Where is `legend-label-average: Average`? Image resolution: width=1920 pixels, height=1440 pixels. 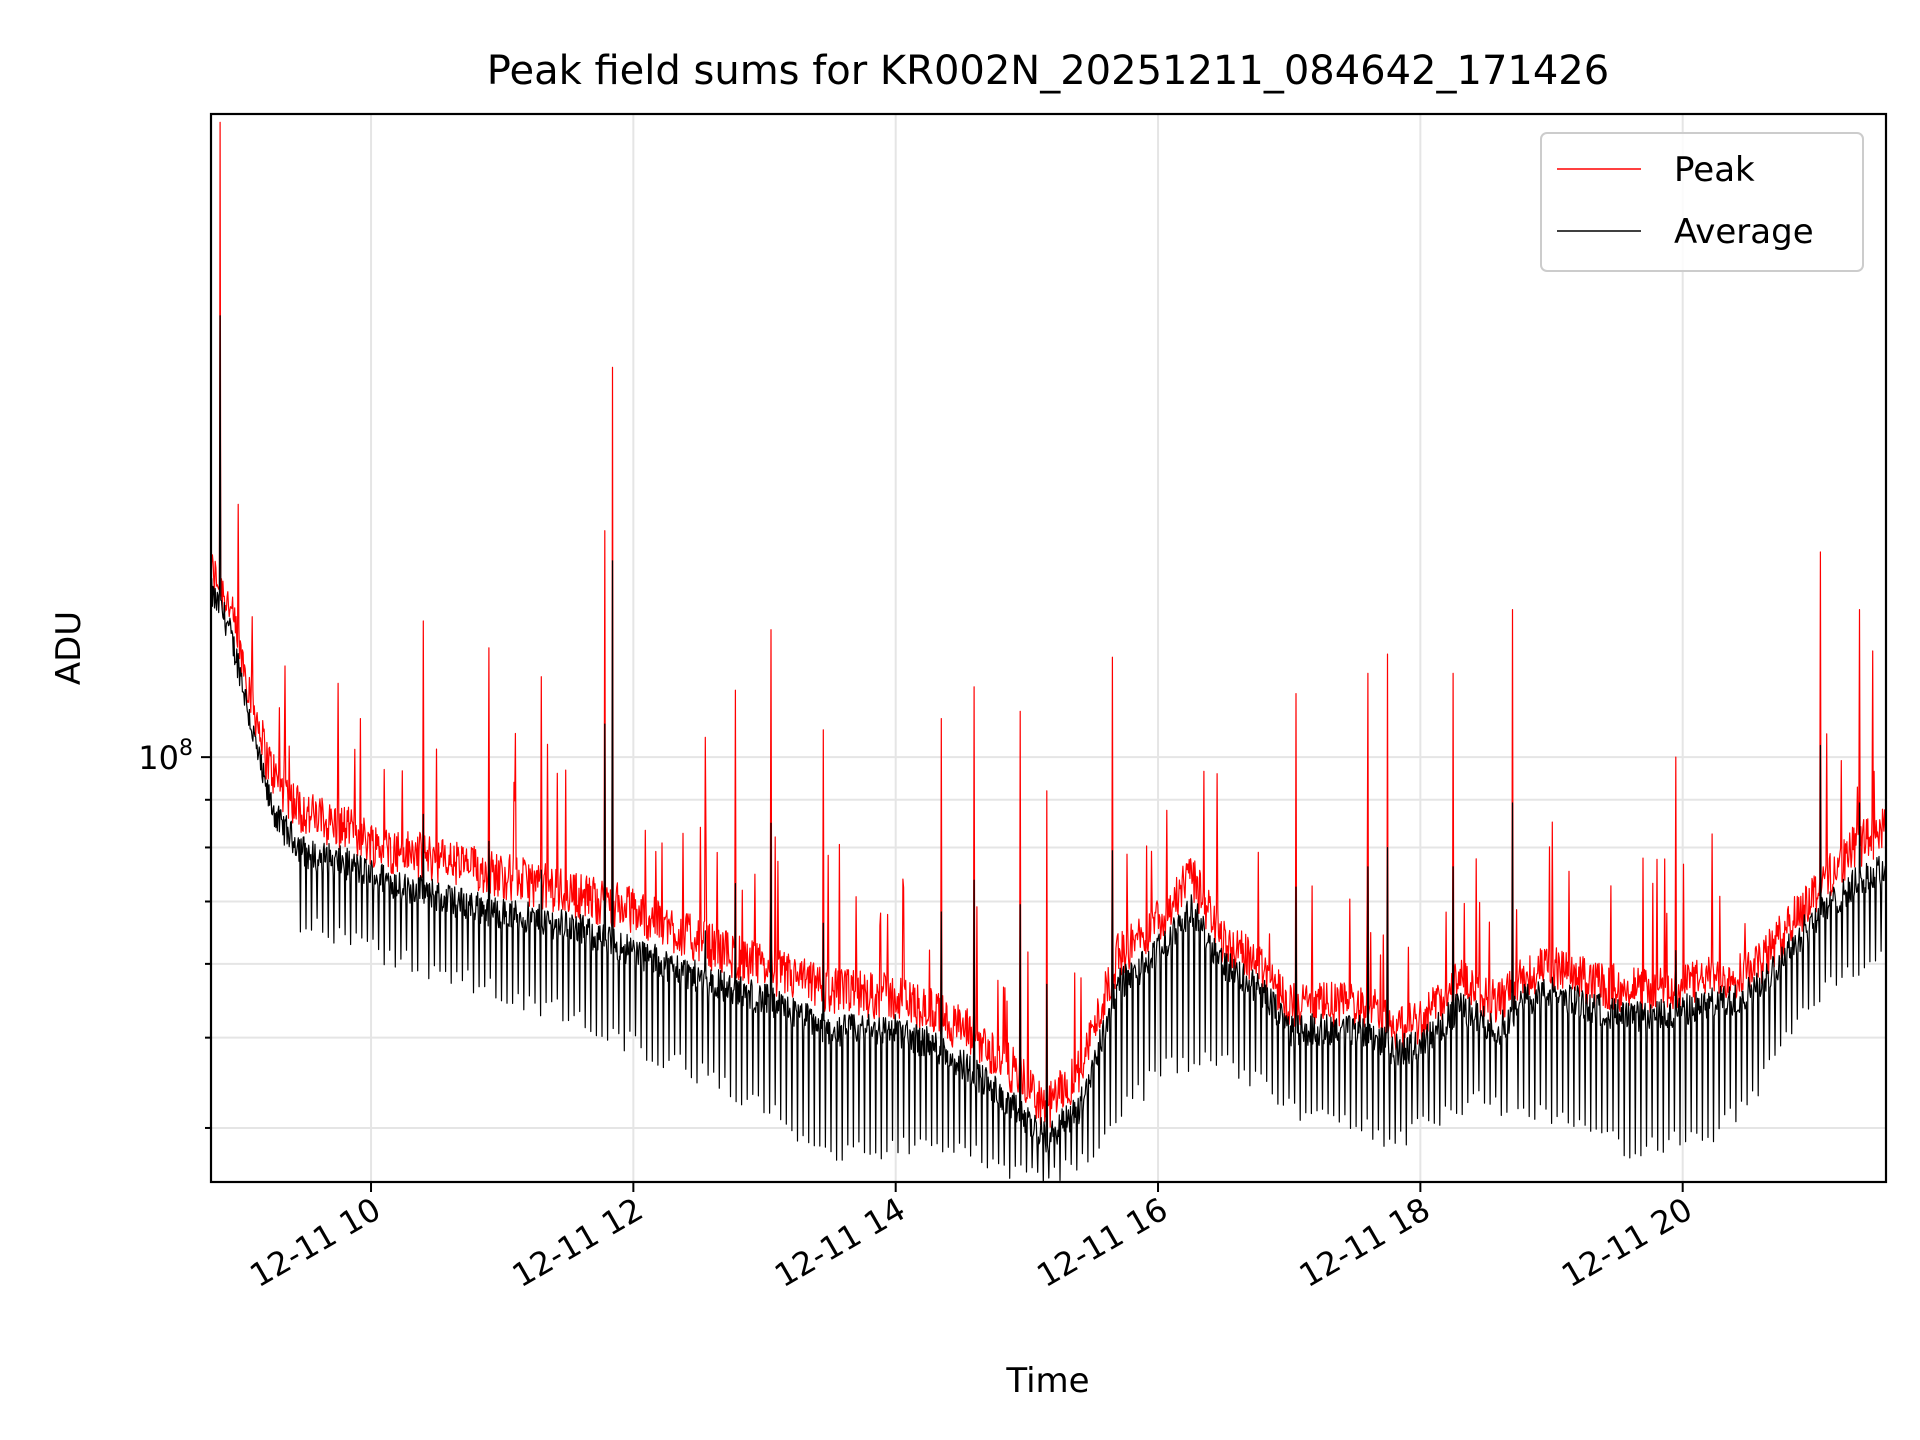 legend-label-average: Average is located at coordinates (1744, 232).